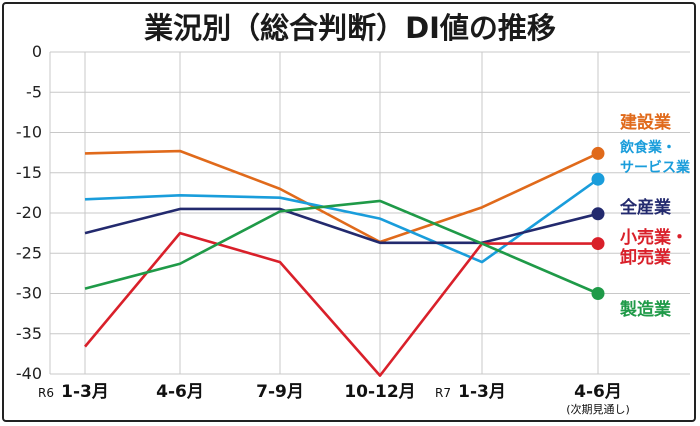  What do you see at coordinates (29, 172) in the screenshot?
I see `y-tick-label: -15` at bounding box center [29, 172].